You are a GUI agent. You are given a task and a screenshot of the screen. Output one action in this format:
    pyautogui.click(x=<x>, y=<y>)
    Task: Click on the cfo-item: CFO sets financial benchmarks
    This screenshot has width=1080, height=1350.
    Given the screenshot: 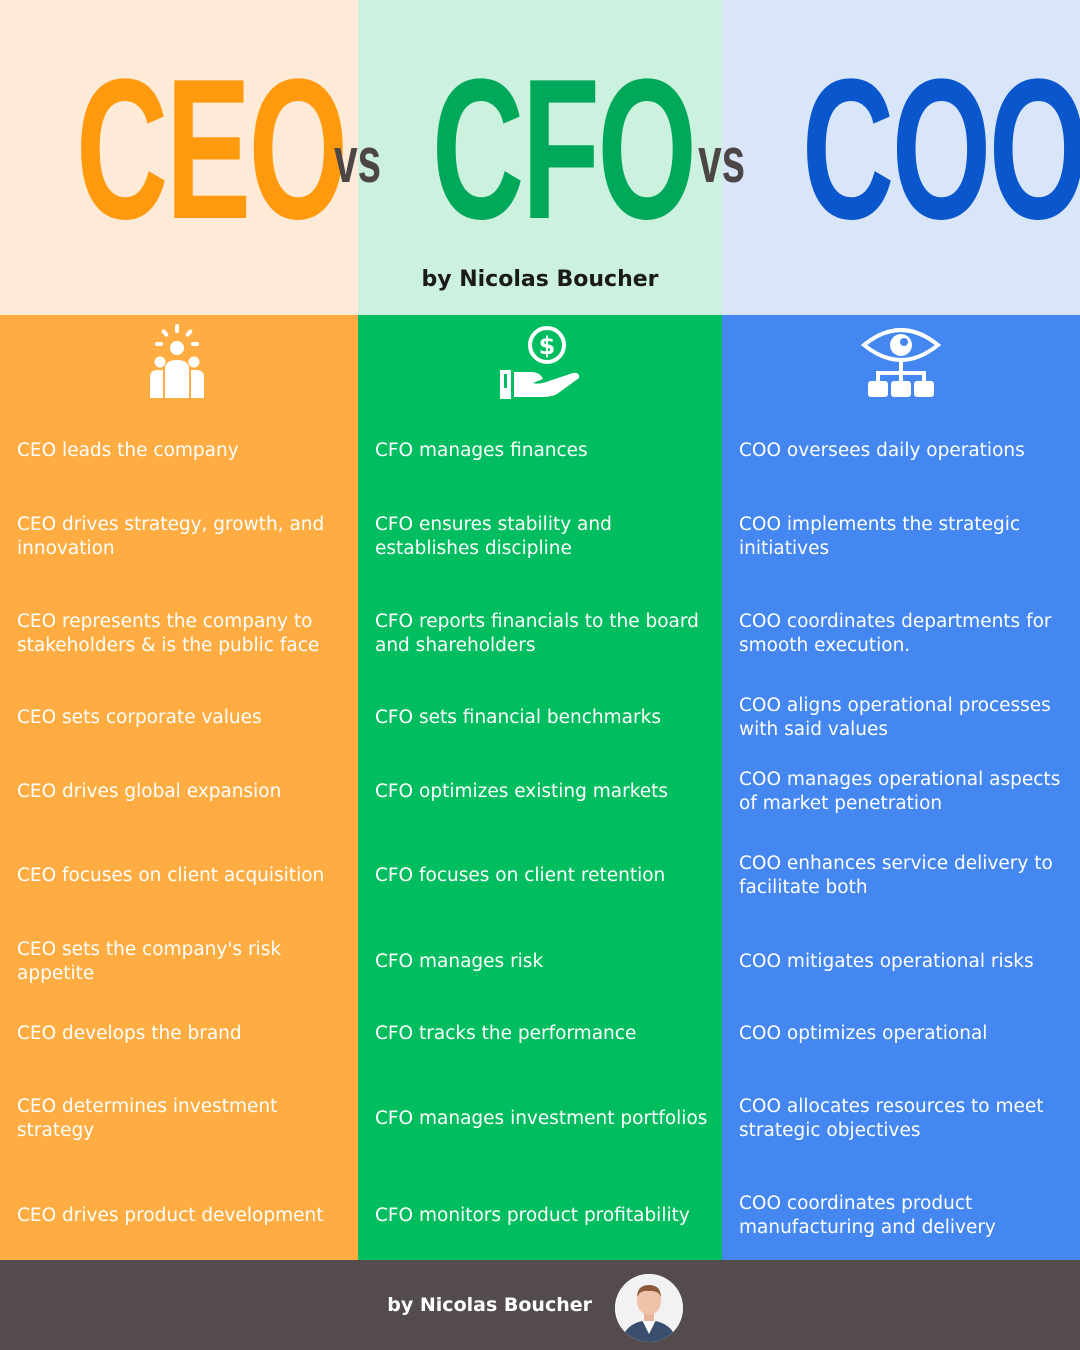 What is the action you would take?
    pyautogui.click(x=518, y=717)
    